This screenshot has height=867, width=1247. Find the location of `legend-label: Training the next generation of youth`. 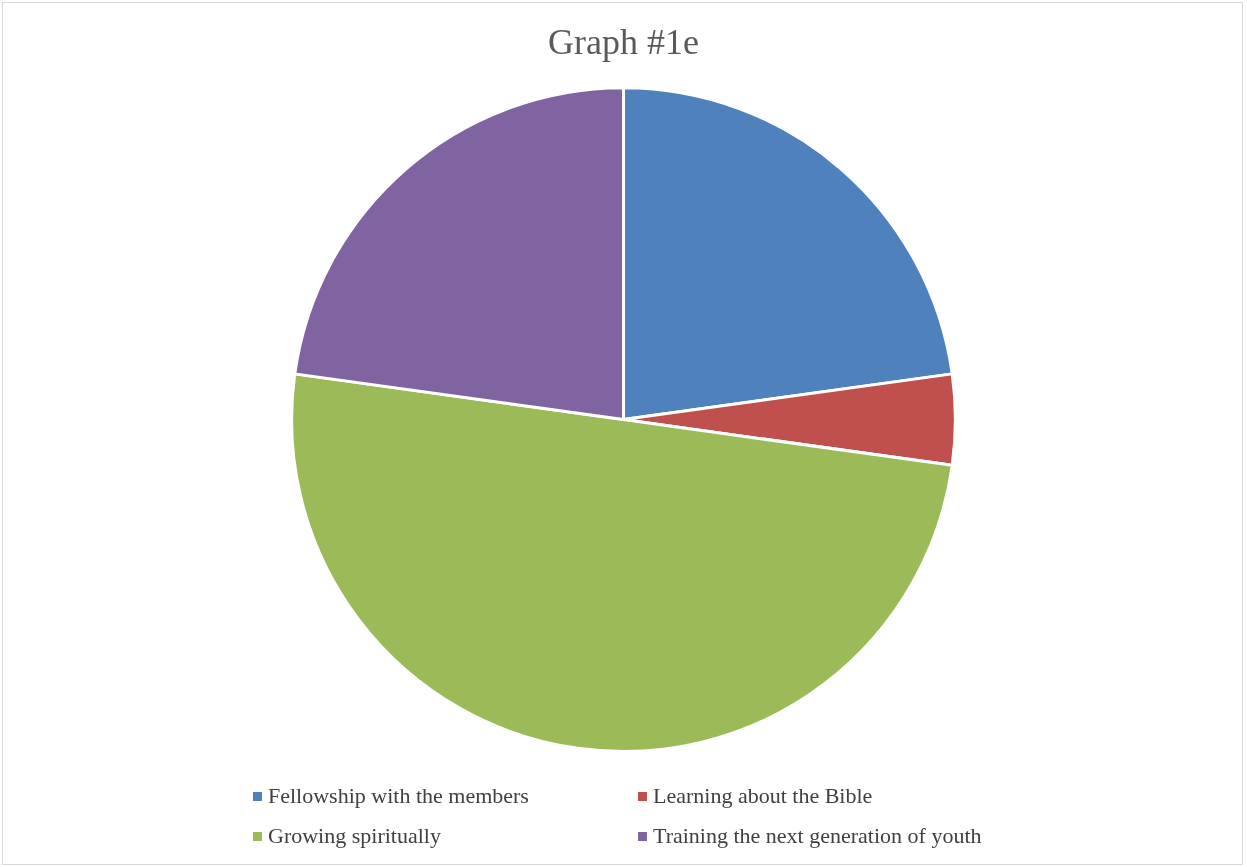

legend-label: Training the next generation of youth is located at coordinates (817, 836).